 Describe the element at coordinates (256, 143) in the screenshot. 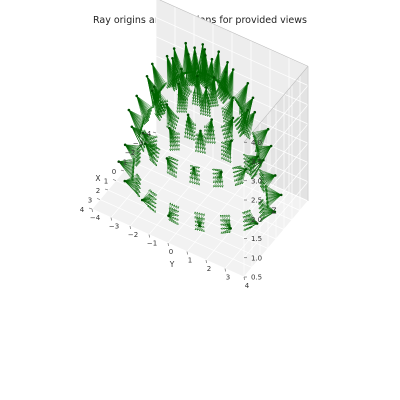

I see `z-tick-label: 4.0` at that location.